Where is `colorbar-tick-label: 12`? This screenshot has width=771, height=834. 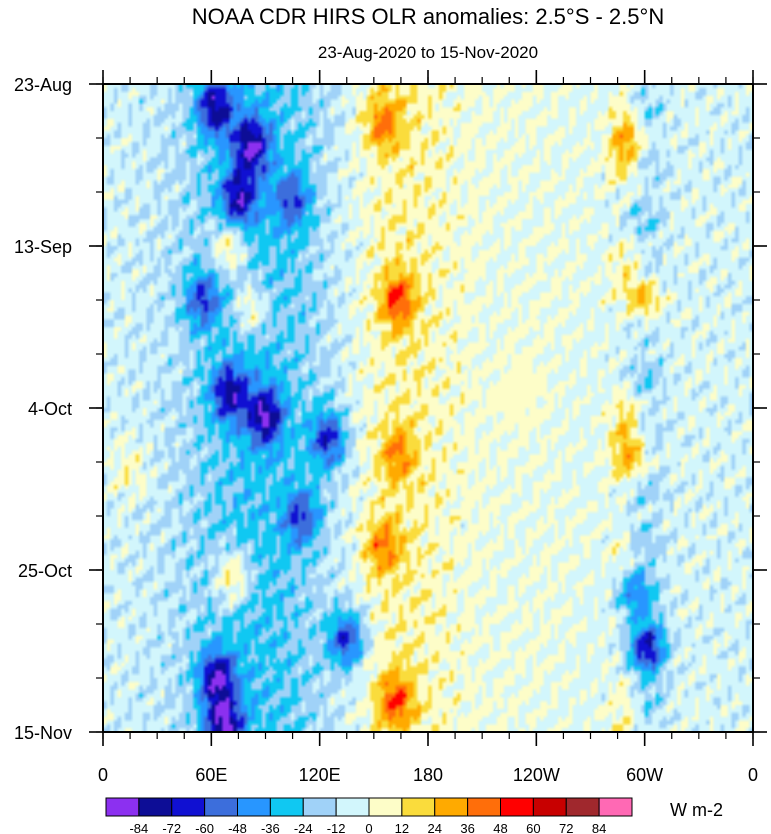 colorbar-tick-label: 12 is located at coordinates (402, 827).